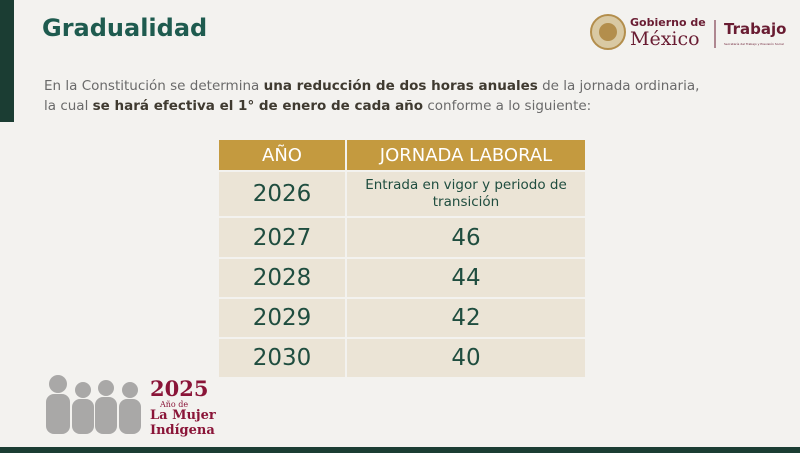 This screenshot has width=800, height=453. I want to click on intro-bold: una reducción de dos horas anuales, so click(400, 86).